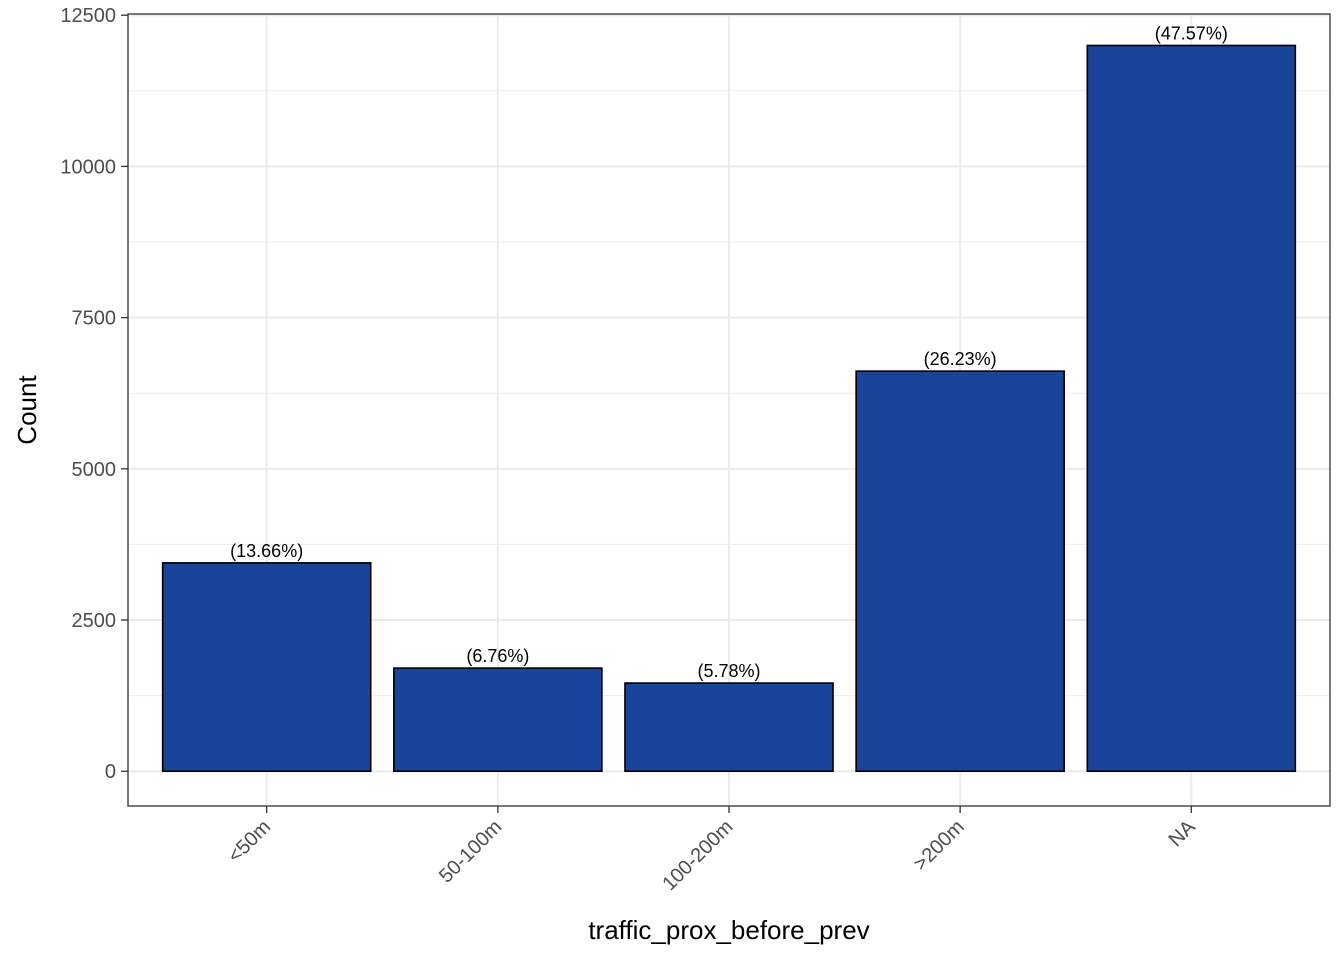 The image size is (1344, 960). What do you see at coordinates (88, 16) in the screenshot?
I see `y-tick-label: 12500` at bounding box center [88, 16].